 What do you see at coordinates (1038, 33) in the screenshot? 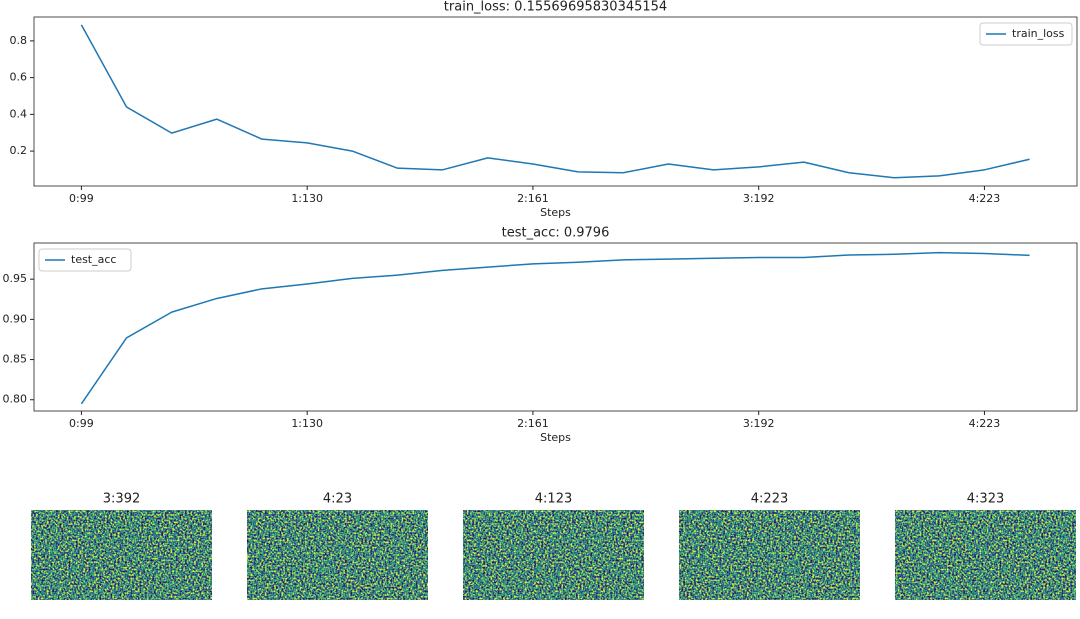
I see `legend-label: train_loss` at bounding box center [1038, 33].